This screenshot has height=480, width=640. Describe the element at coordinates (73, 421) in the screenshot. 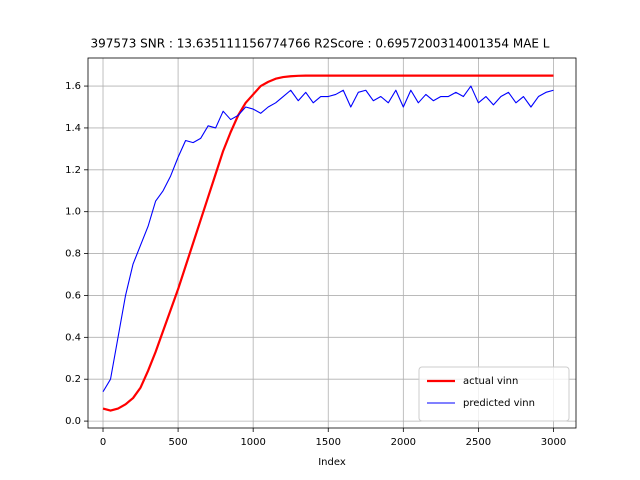

I see `y-tick-label: 0.0` at that location.